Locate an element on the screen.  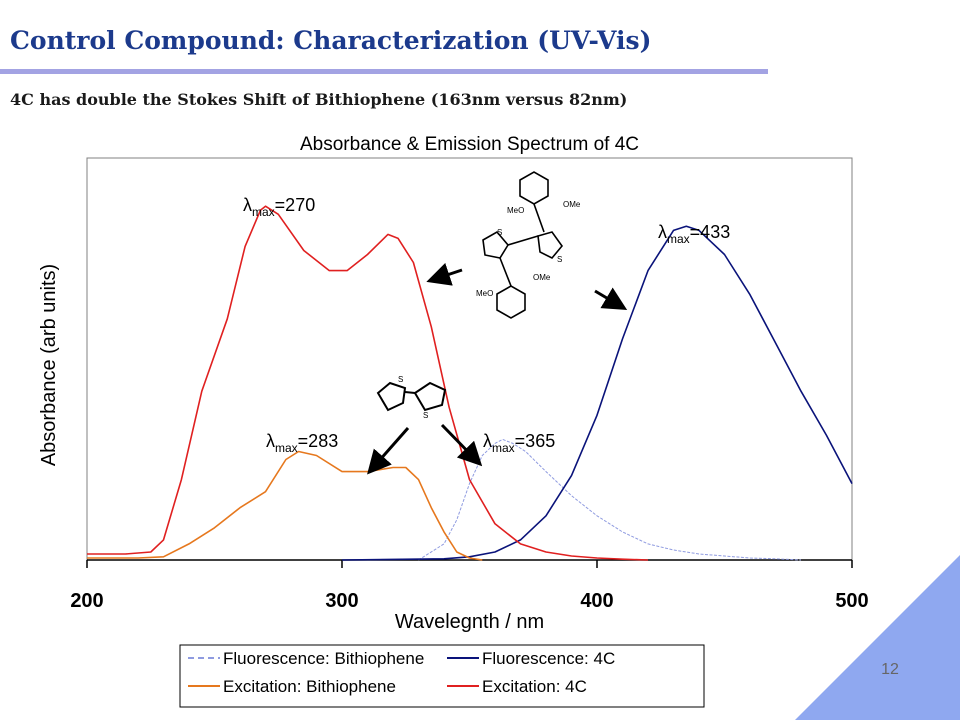
x-tick-label: 400 is located at coordinates (596, 601).